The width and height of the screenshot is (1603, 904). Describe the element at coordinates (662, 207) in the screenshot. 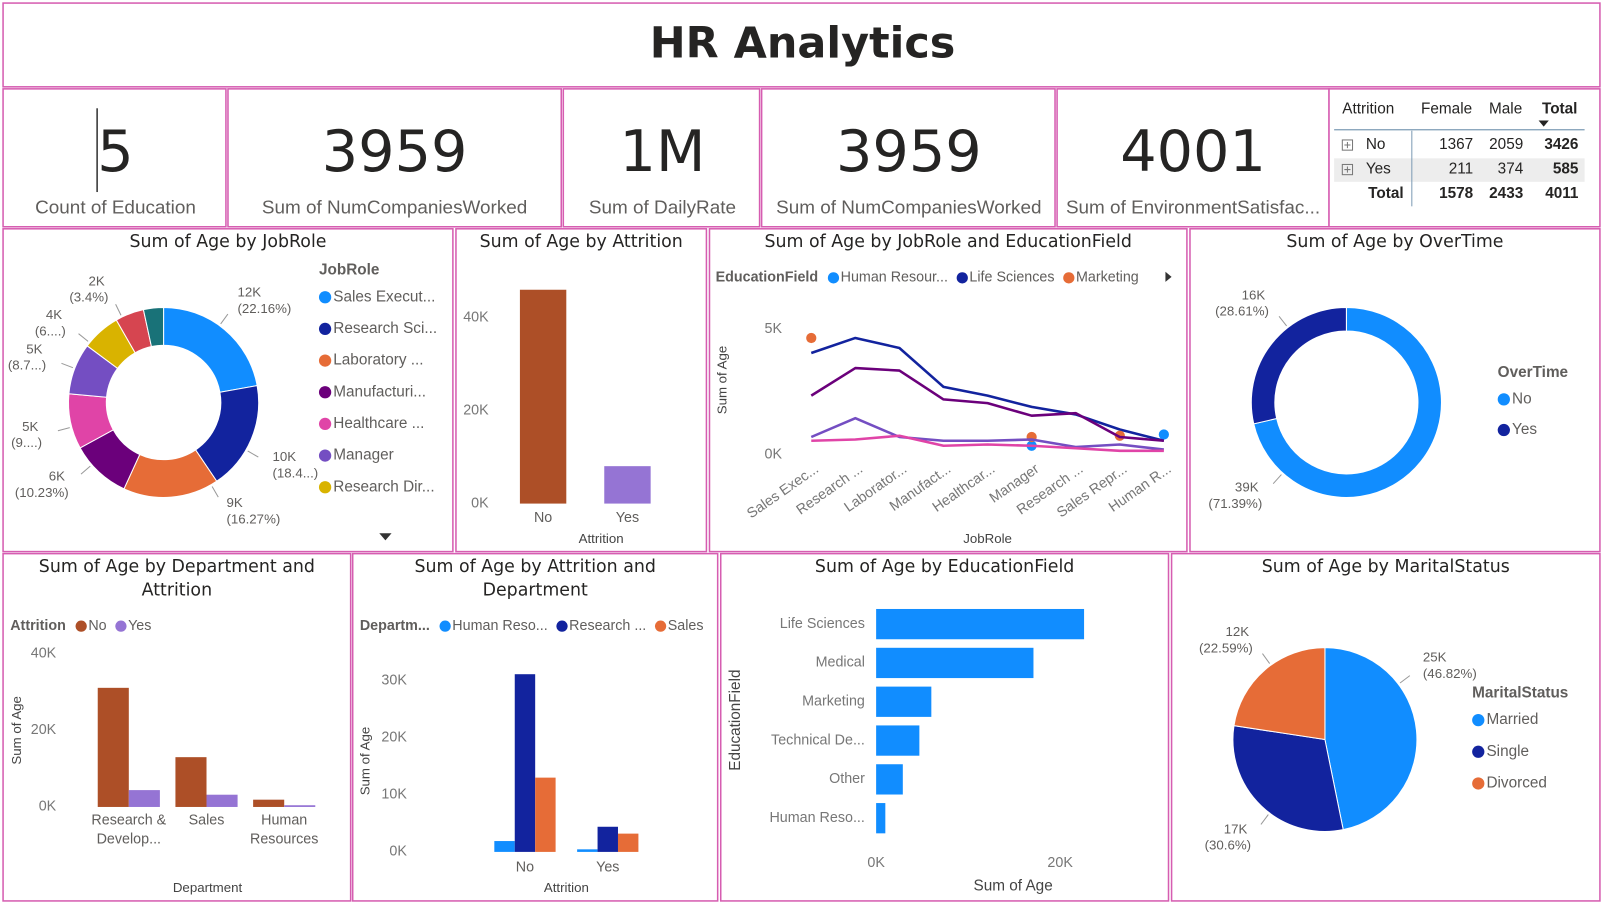

I see `card-label: Sum of DailyRate` at that location.